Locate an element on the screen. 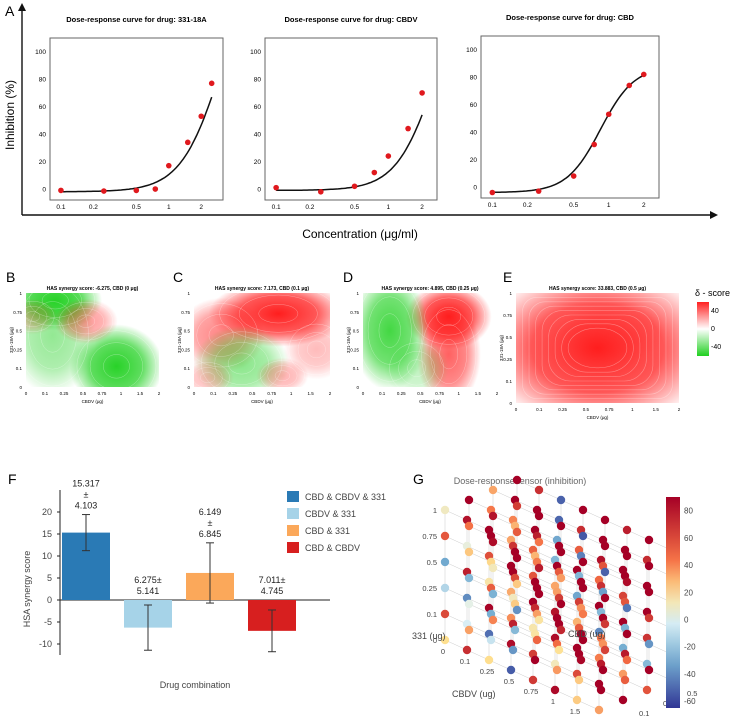 Image resolution: width=734 pixels, height=718 pixels. x-tick-label: 2 is located at coordinates (497, 393).